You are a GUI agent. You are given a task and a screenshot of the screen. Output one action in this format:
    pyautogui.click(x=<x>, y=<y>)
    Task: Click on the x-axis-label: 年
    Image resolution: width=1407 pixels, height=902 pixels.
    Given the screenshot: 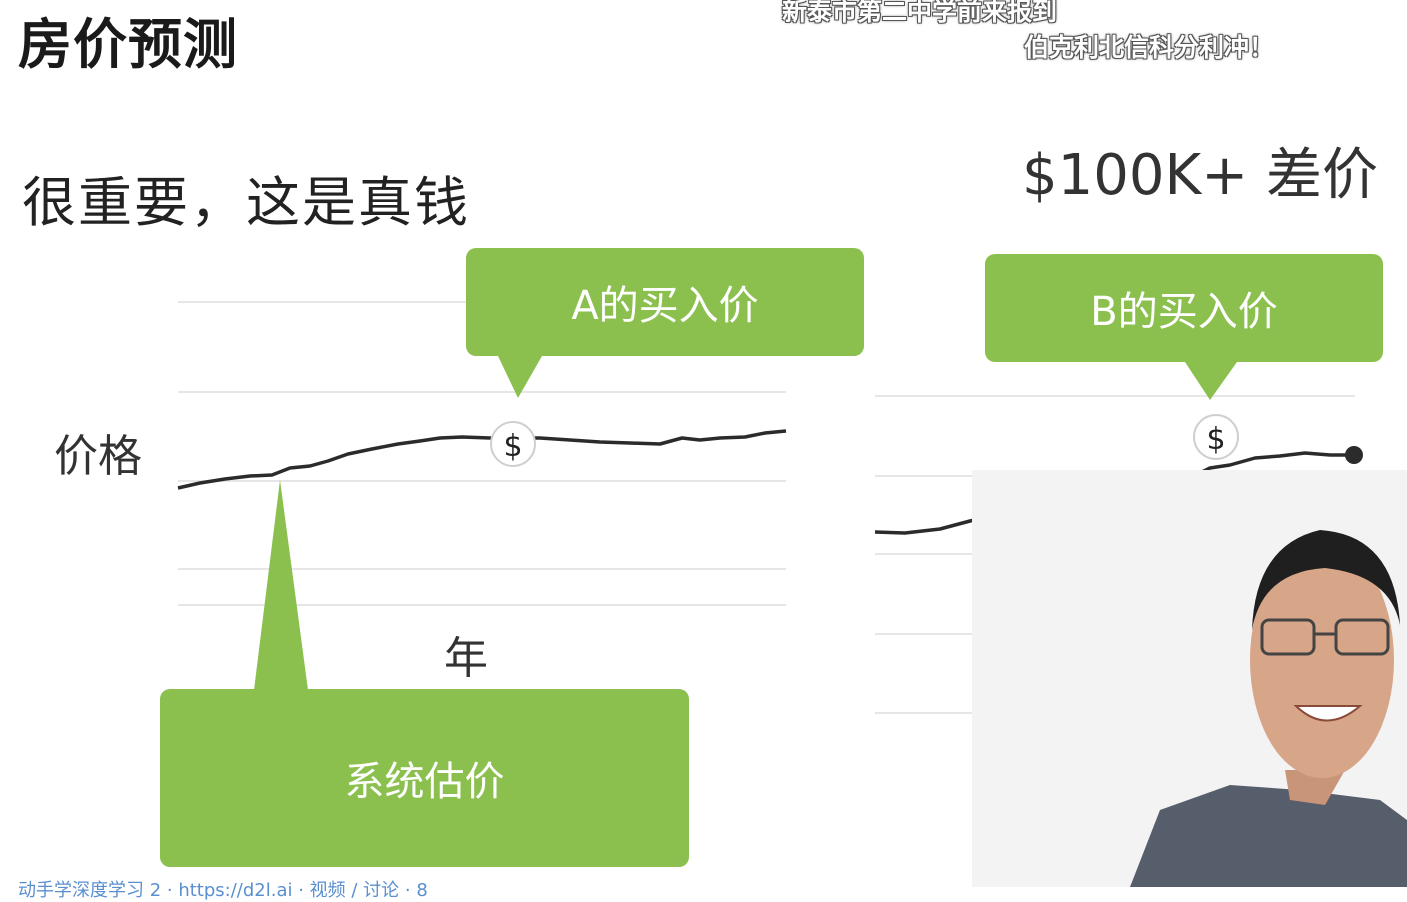 What is the action you would take?
    pyautogui.click(x=466, y=658)
    